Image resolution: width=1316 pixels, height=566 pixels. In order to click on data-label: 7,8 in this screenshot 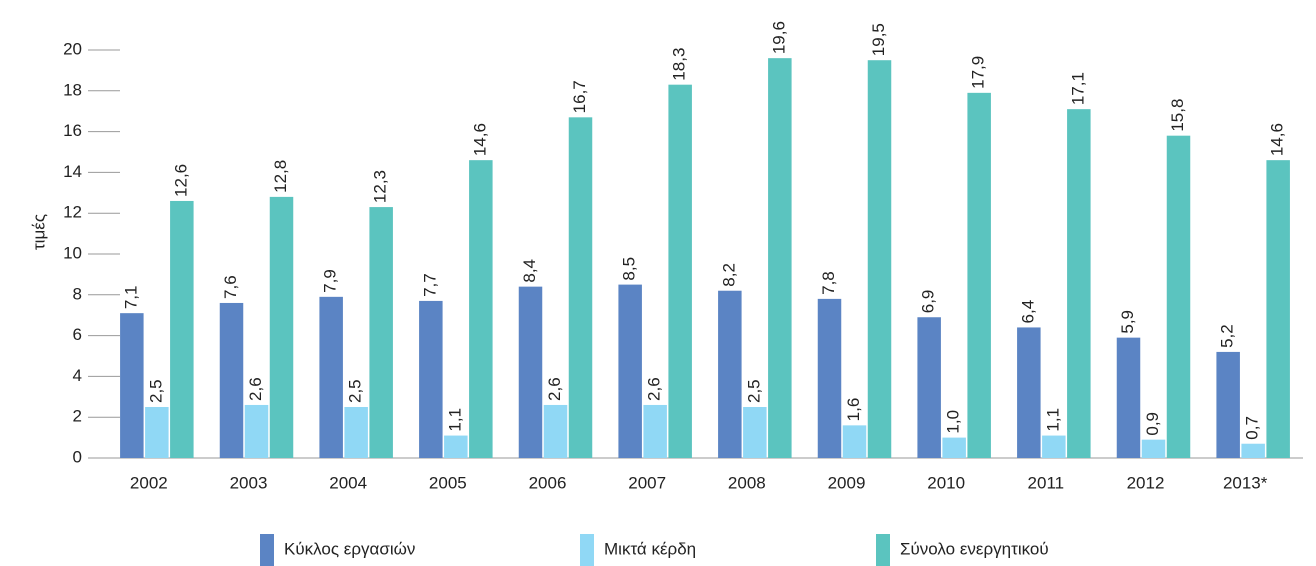, I will do `click(828, 283)`.